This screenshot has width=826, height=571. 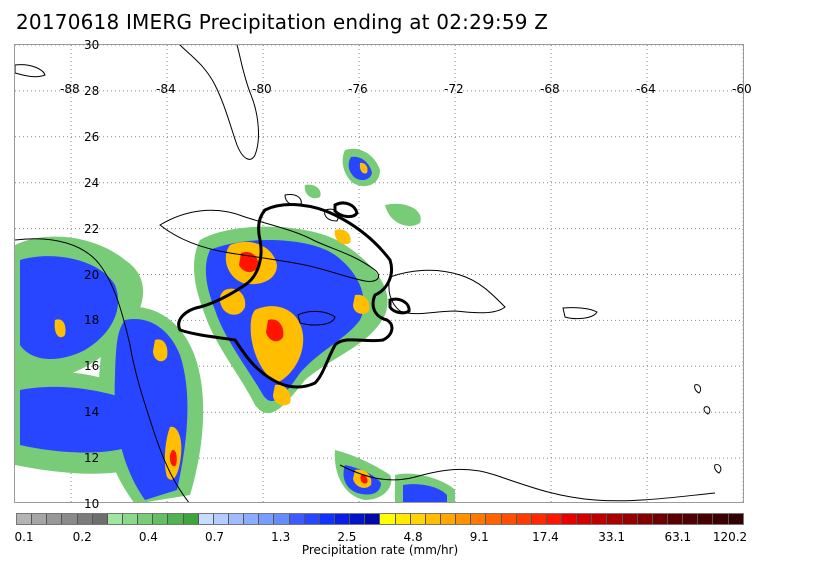 I want to click on colorbar-tick-label: 4.8, so click(x=413, y=537).